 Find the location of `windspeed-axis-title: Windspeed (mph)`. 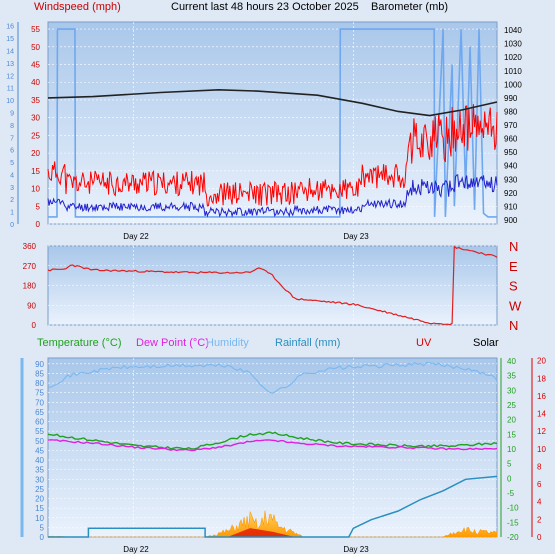

windspeed-axis-title: Windspeed (mph) is located at coordinates (77, 7).